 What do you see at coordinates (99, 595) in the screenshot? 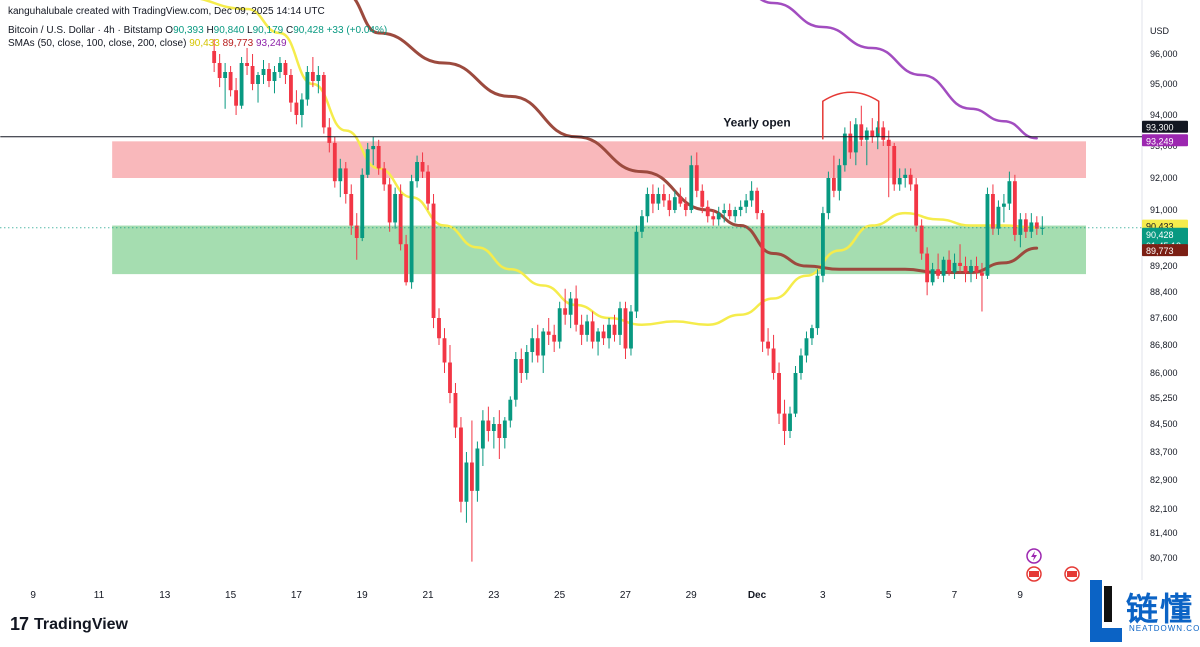
I see `x-tick-label: 11` at bounding box center [99, 595].